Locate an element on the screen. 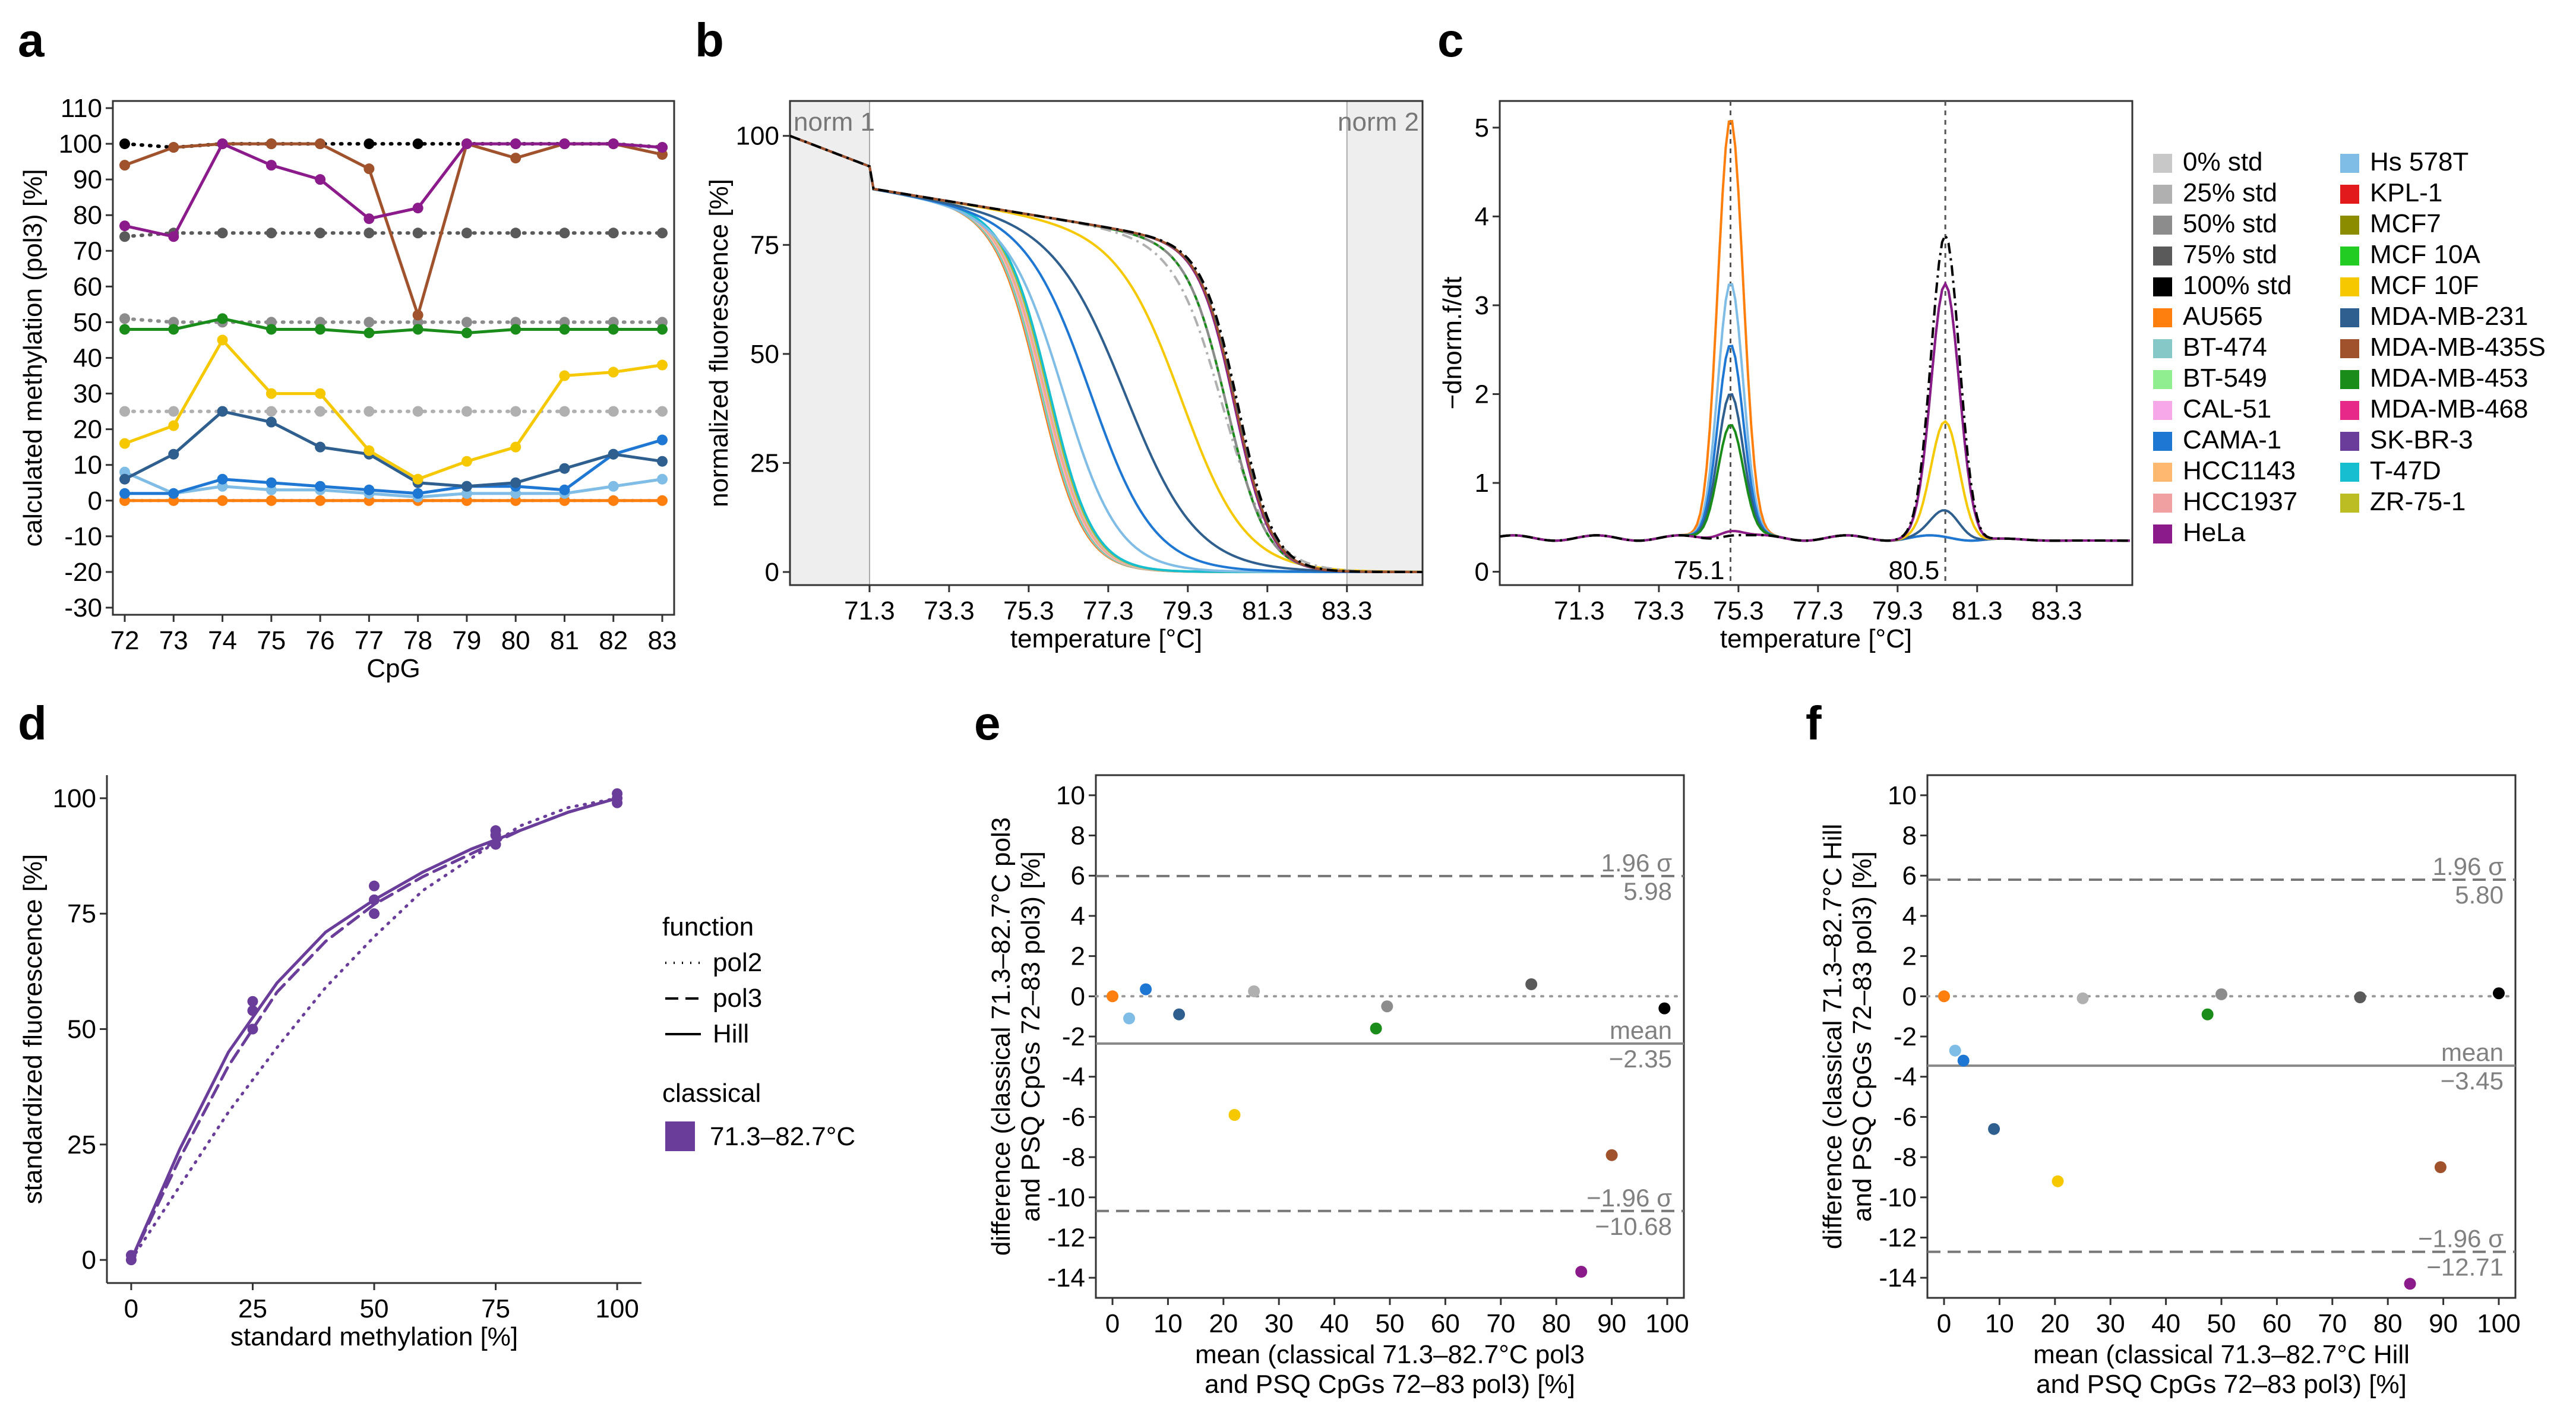 This screenshot has height=1403, width=2576. fit-curve-pol2 is located at coordinates (374, 1029).